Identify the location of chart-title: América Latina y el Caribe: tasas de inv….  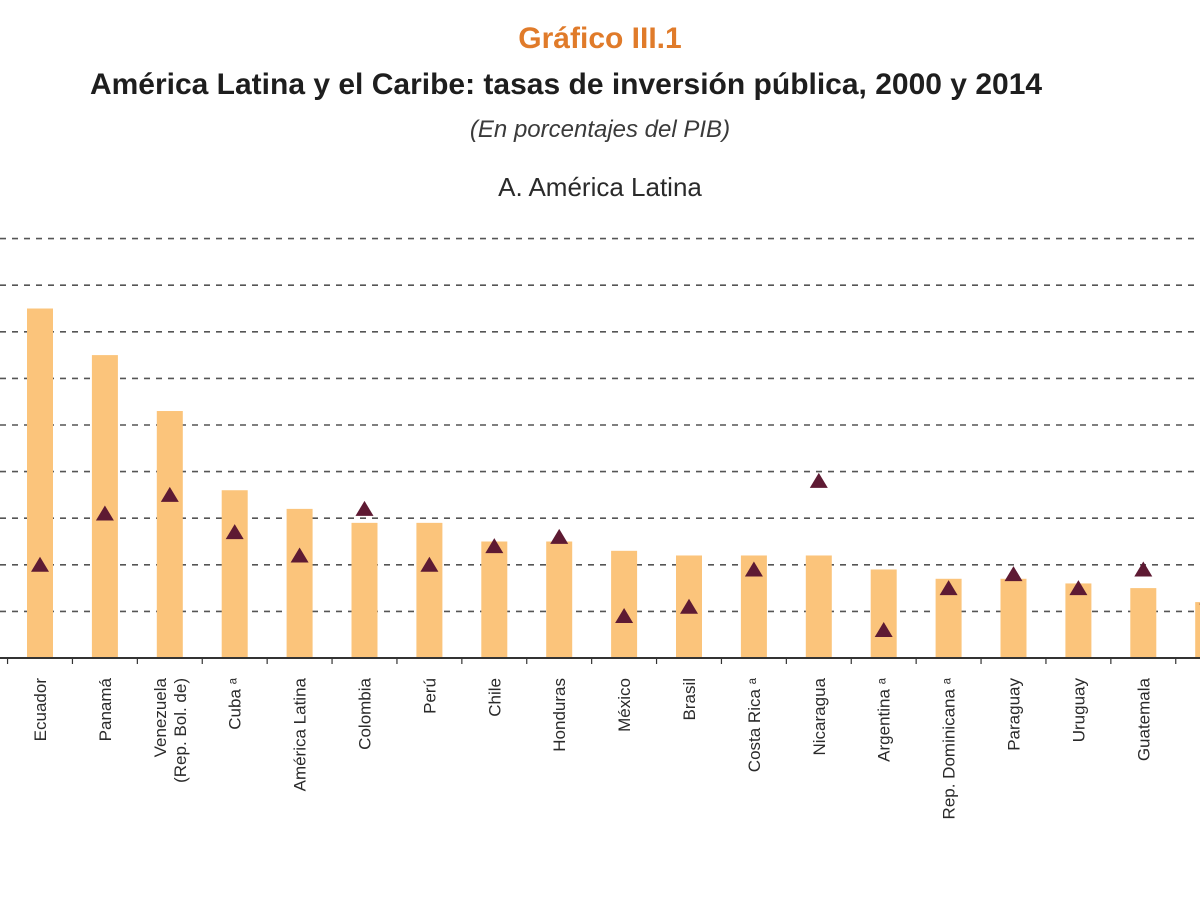
(566, 84).